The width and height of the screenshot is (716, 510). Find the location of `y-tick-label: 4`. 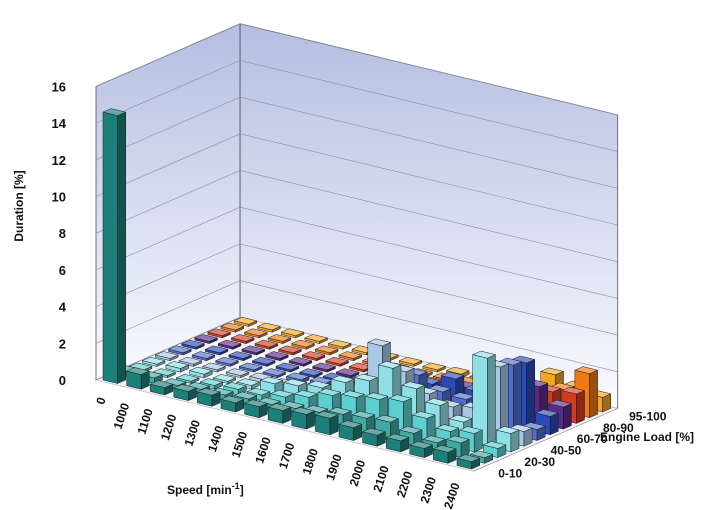

y-tick-label: 4 is located at coordinates (63, 307).